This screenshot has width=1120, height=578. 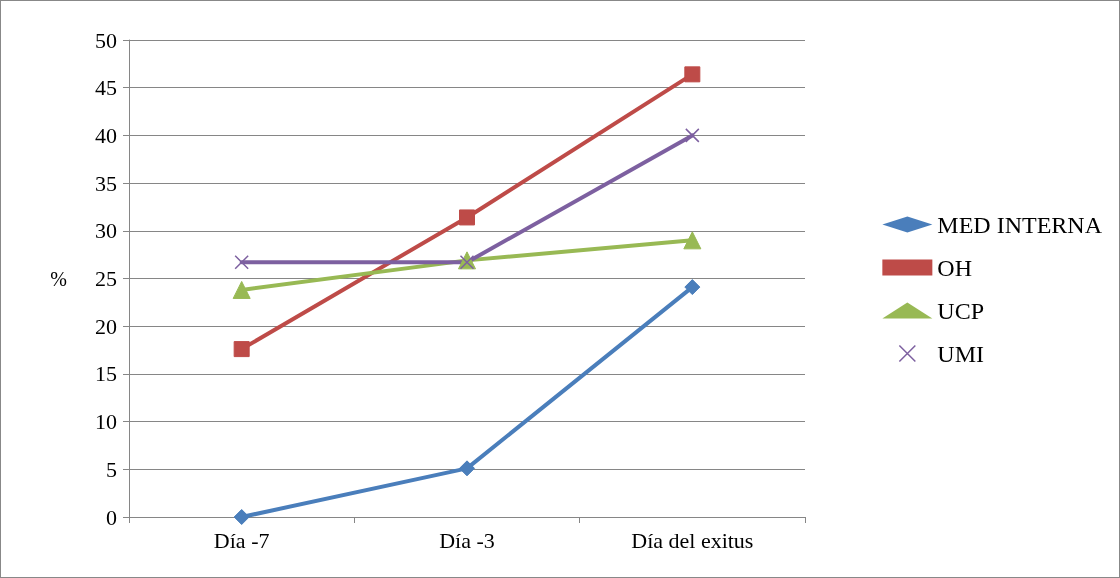 I want to click on y-tick-label: 10, so click(x=106, y=422).